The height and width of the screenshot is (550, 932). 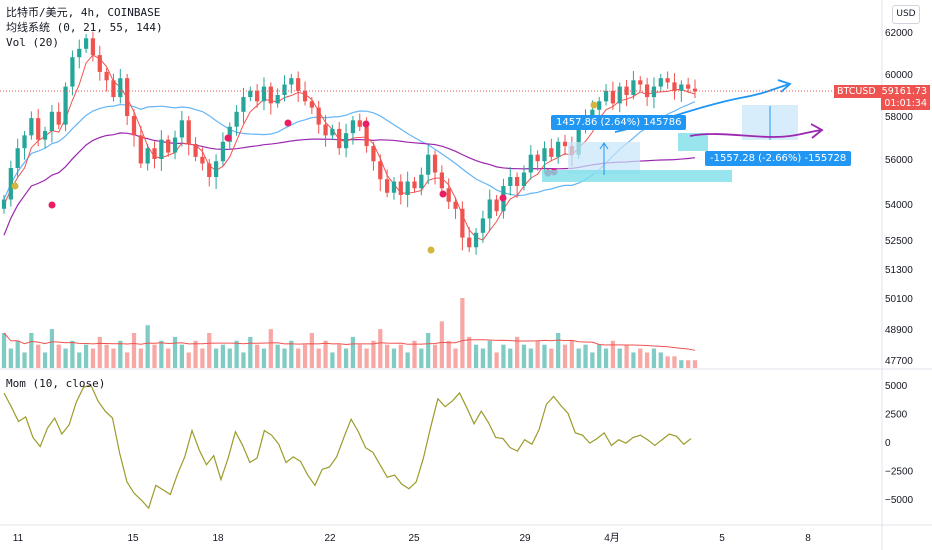 What do you see at coordinates (899, 33) in the screenshot?
I see `price-tick-label: 62000` at bounding box center [899, 33].